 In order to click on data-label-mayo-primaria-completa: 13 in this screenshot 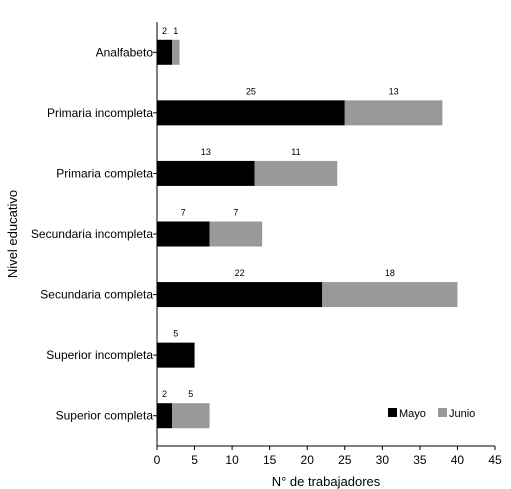, I will do `click(206, 152)`.